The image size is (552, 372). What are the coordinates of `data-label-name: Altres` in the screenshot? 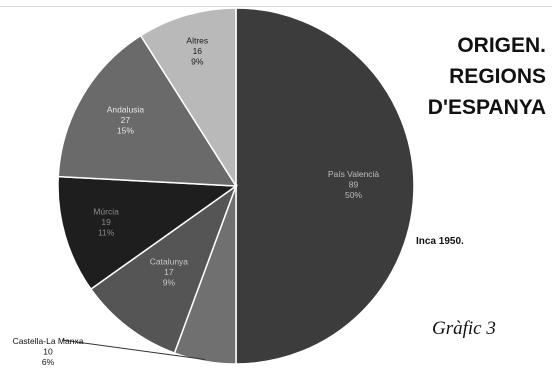 It's located at (197, 41).